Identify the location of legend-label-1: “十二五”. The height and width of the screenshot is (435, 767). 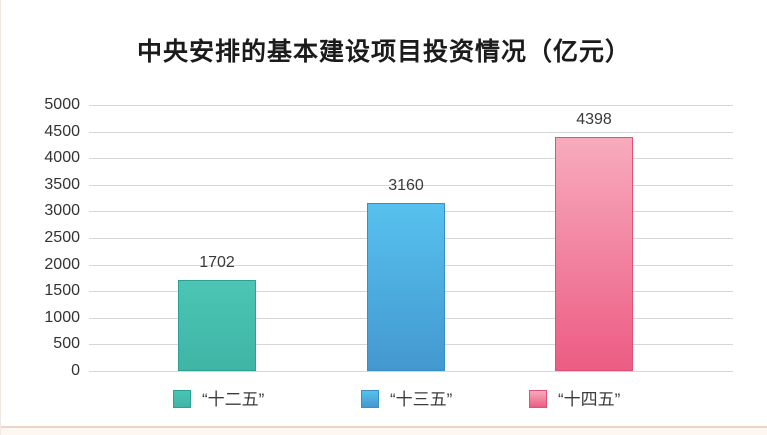
(233, 399).